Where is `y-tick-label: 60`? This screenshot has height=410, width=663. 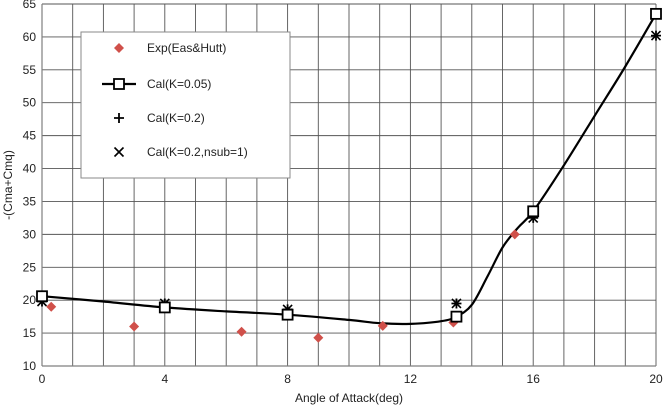
y-tick-label: 60 is located at coordinates (30, 37).